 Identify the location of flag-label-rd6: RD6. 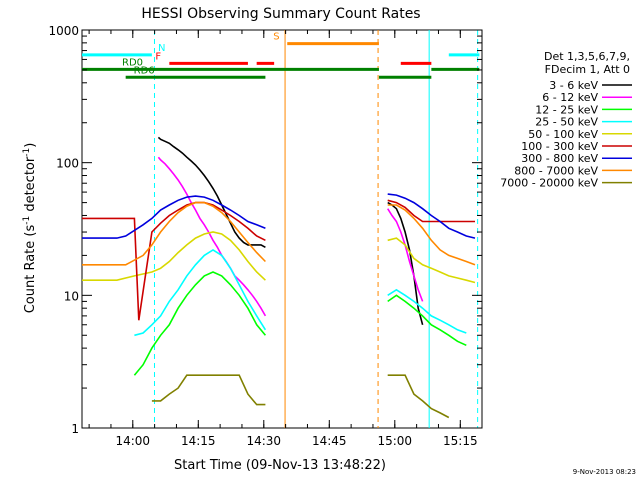
(144, 70).